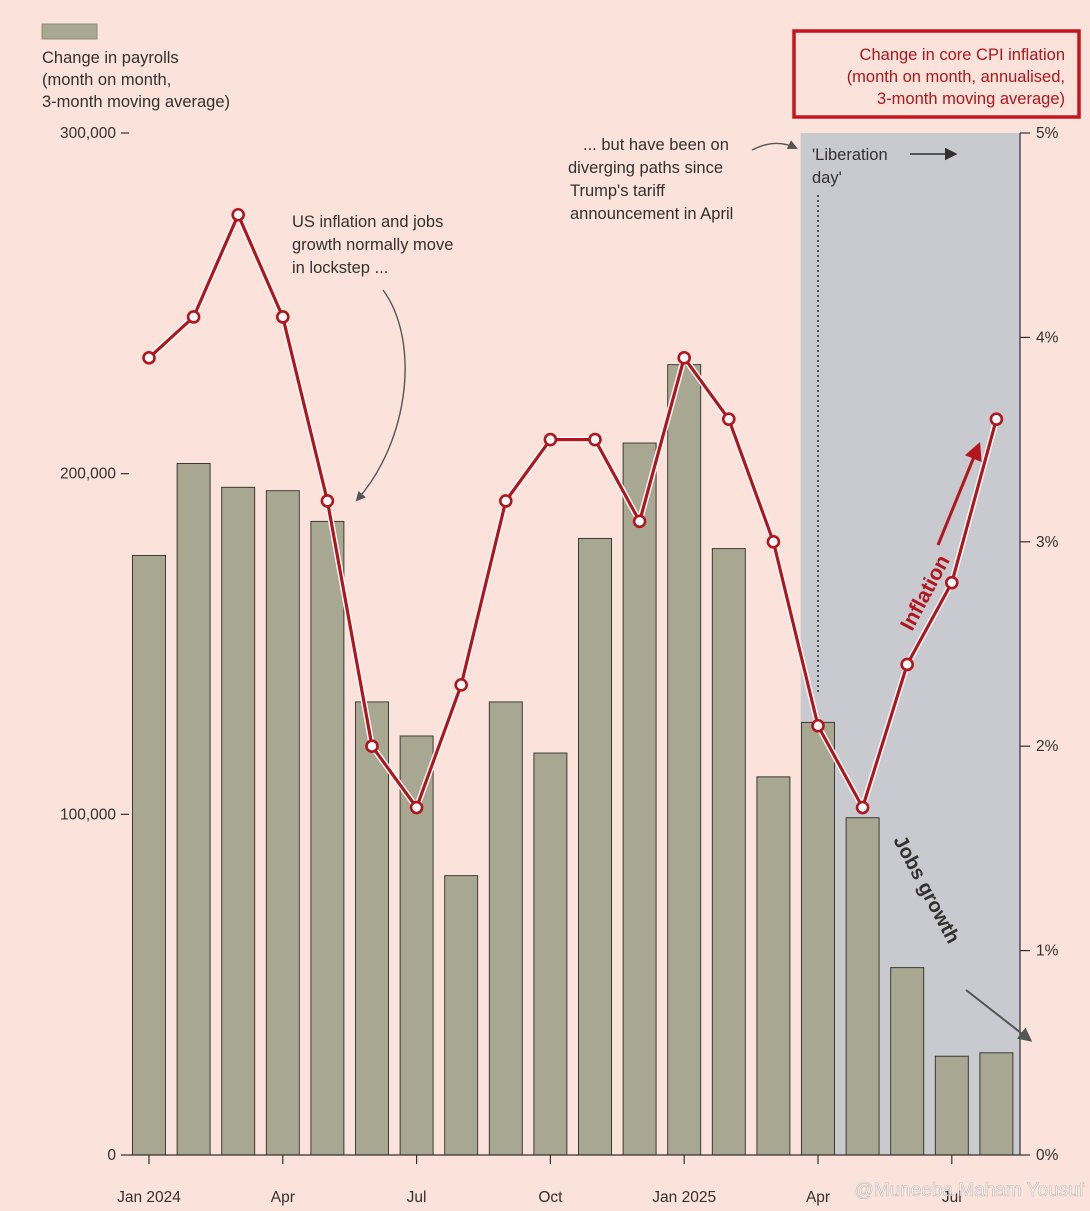 This screenshot has width=1090, height=1211. What do you see at coordinates (1047, 542) in the screenshot?
I see `right-tick-label: 3%` at bounding box center [1047, 542].